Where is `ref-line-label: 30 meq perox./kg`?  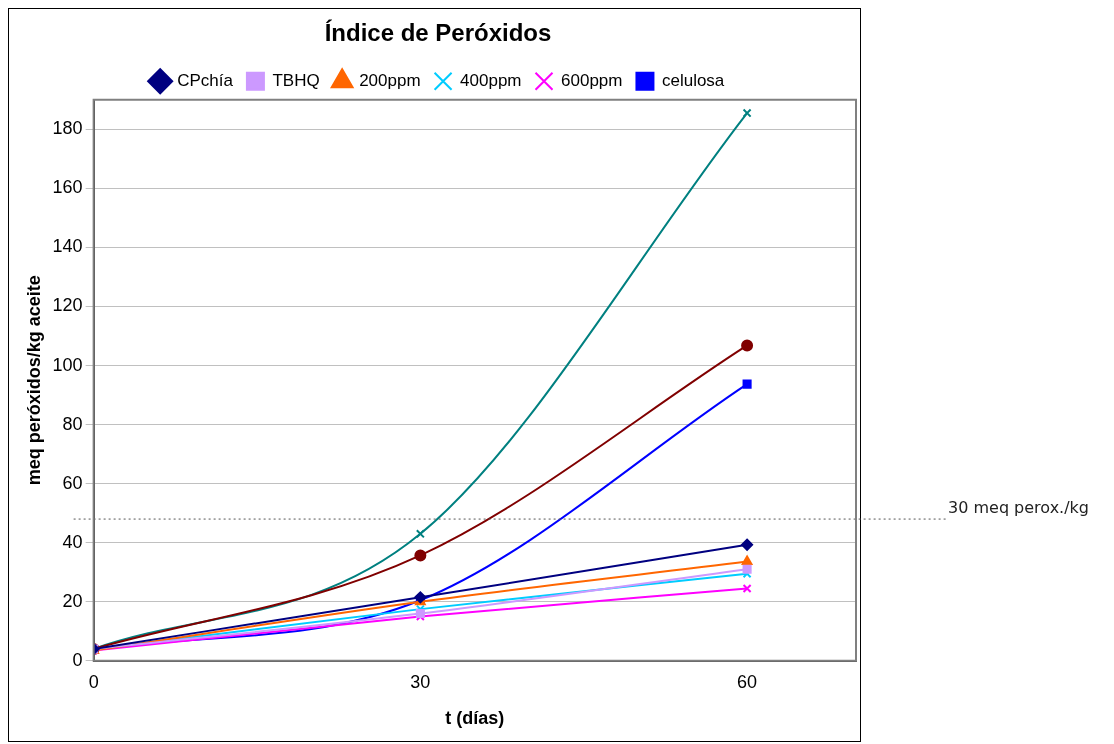 ref-line-label: 30 meq perox./kg is located at coordinates (1019, 508).